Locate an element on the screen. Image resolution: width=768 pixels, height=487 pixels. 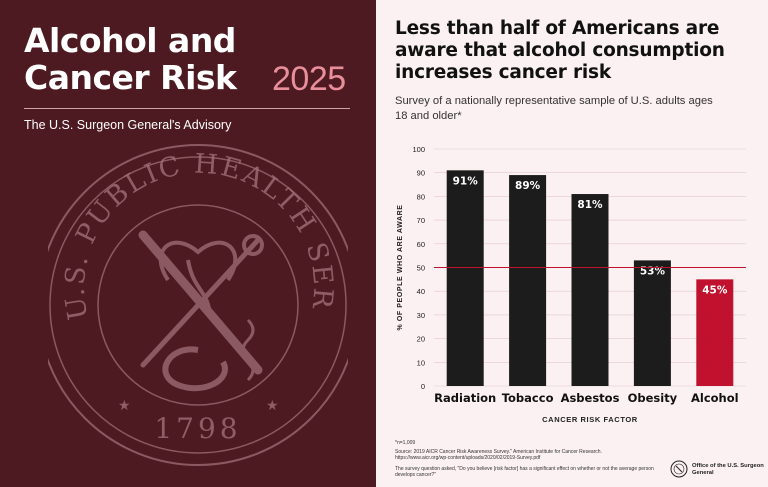
y-tick-label: 60 is located at coordinates (421, 244).